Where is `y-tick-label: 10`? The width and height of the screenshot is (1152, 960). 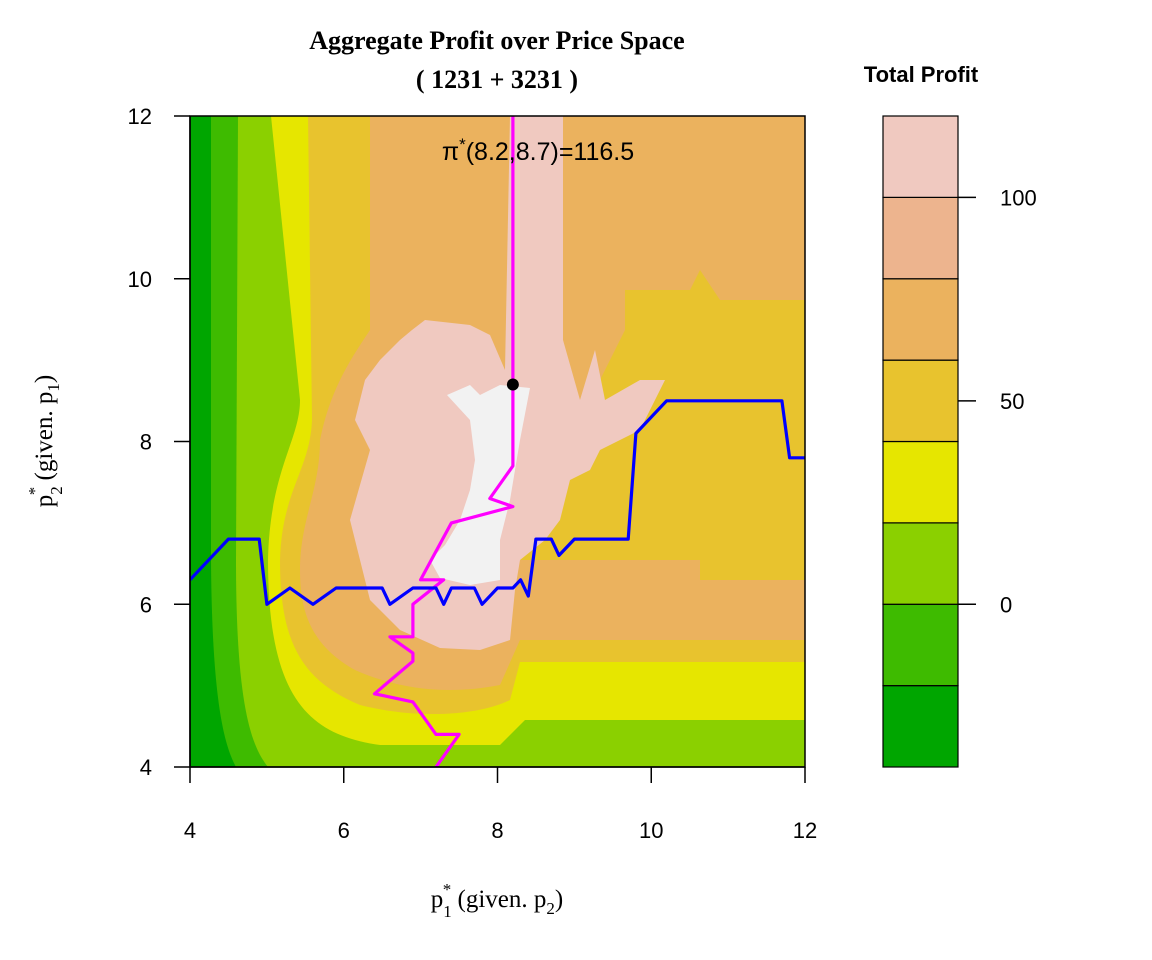 y-tick-label: 10 is located at coordinates (140, 279).